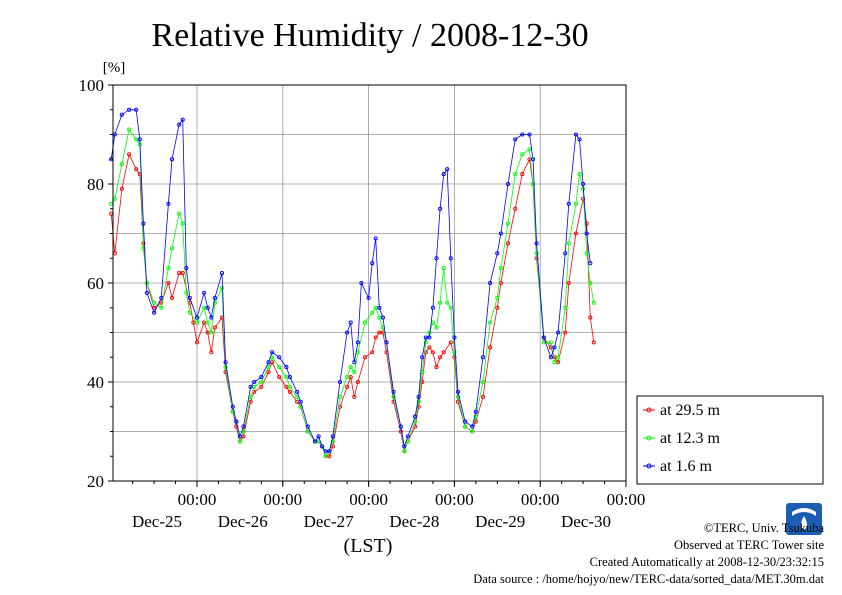 The width and height of the screenshot is (842, 595). What do you see at coordinates (243, 521) in the screenshot?
I see `x-tick-date-label: Dec-26` at bounding box center [243, 521].